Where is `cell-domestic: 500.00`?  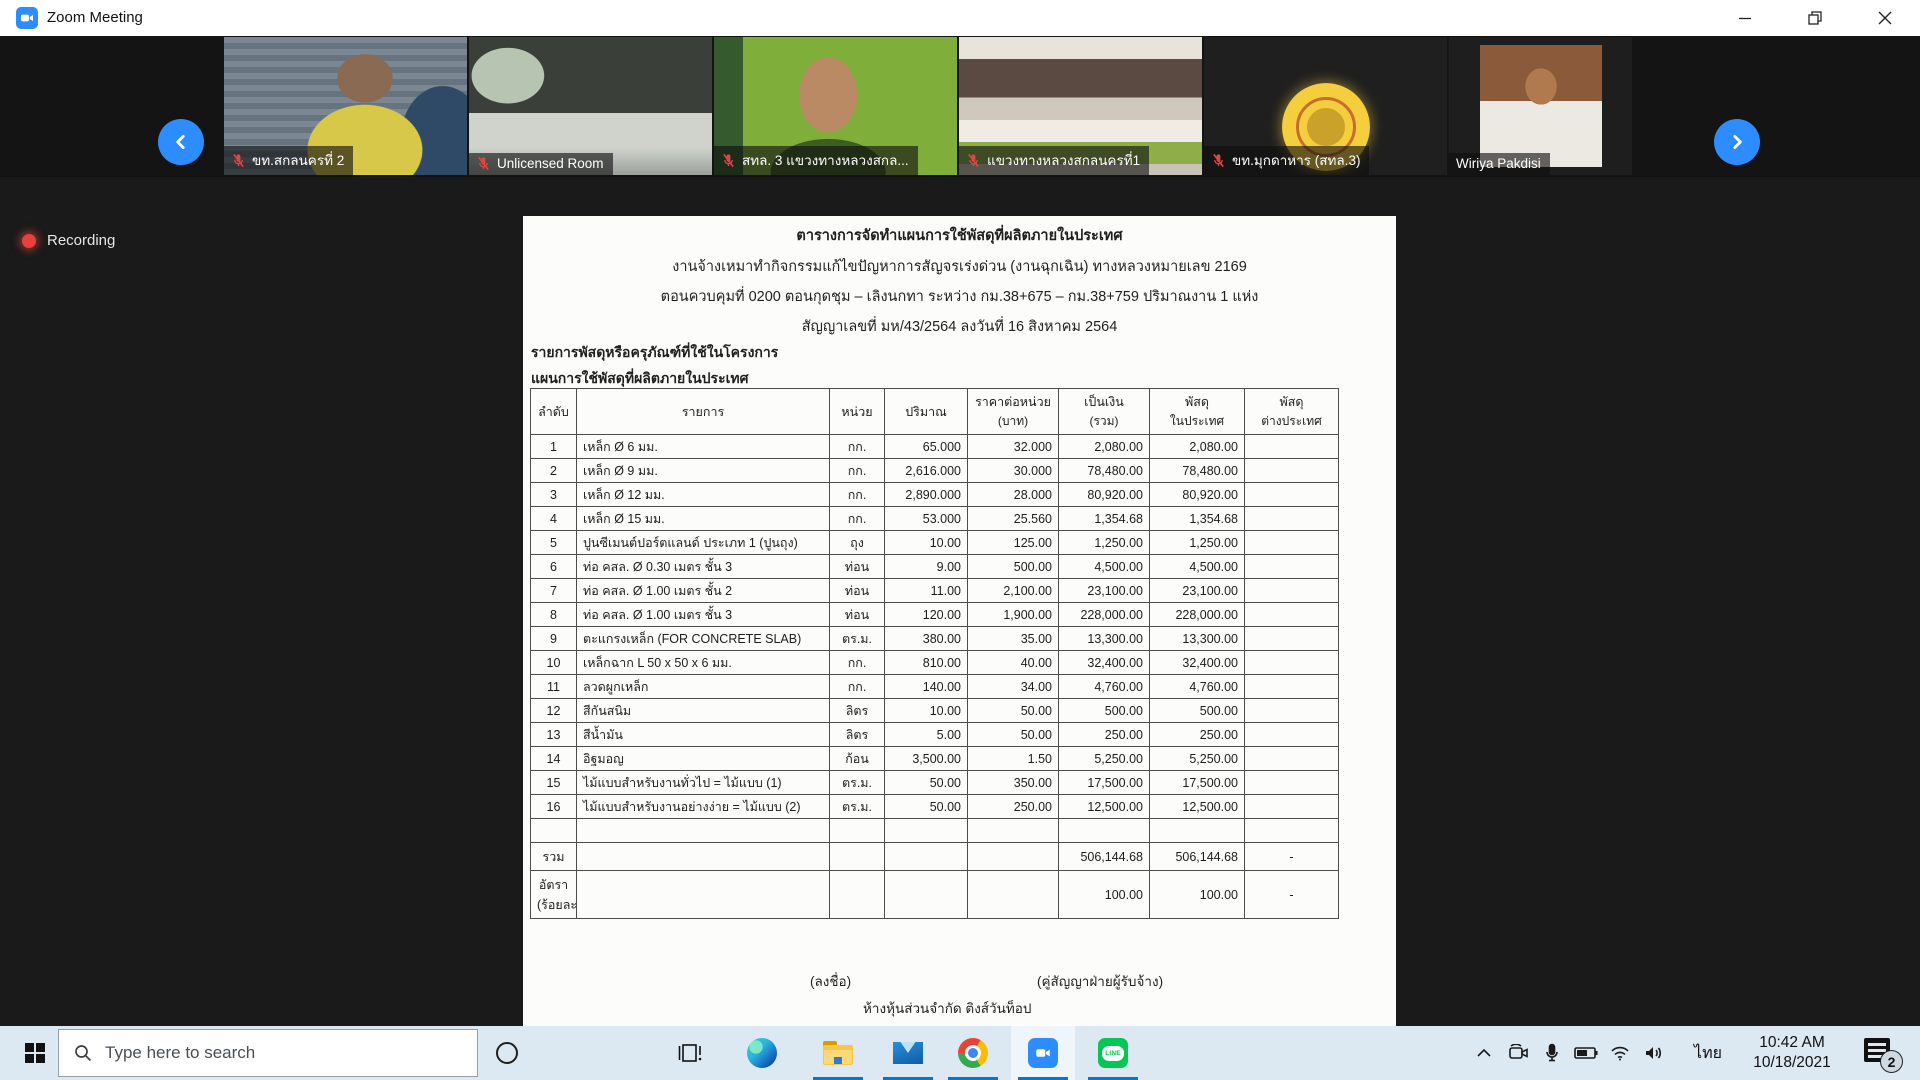
cell-domestic: 500.00 is located at coordinates (1197, 710).